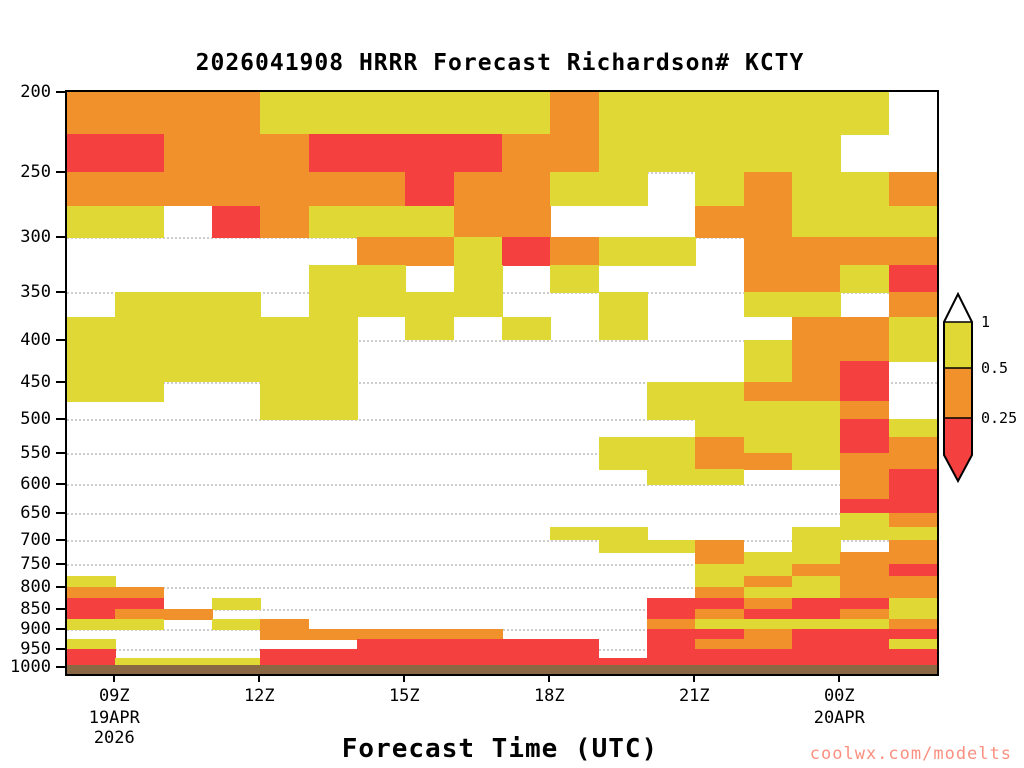 This screenshot has height=768, width=1024. Describe the element at coordinates (549, 678) in the screenshot. I see `x-tick` at that location.